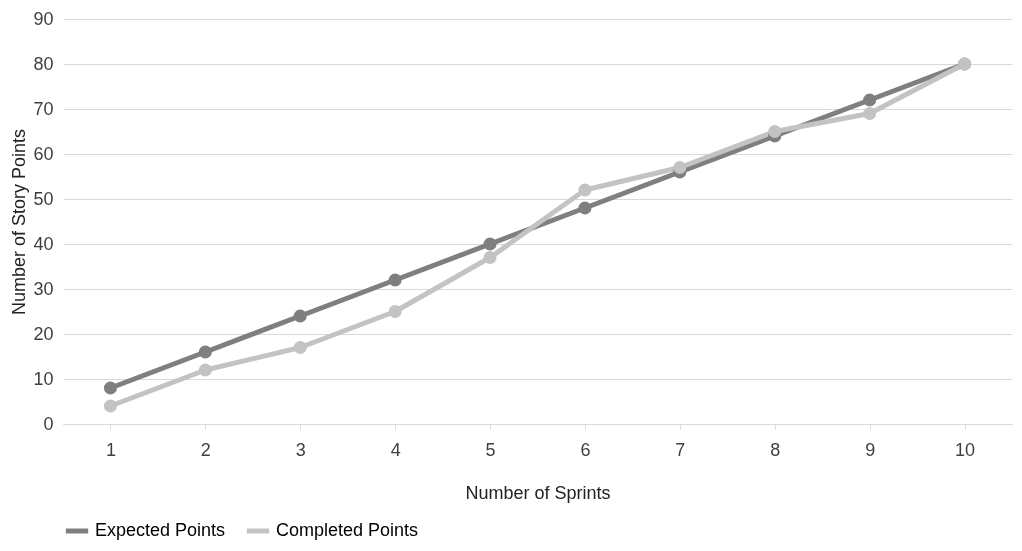 Image resolution: width=1022 pixels, height=551 pixels. I want to click on x-tick-label: 4, so click(395, 449).